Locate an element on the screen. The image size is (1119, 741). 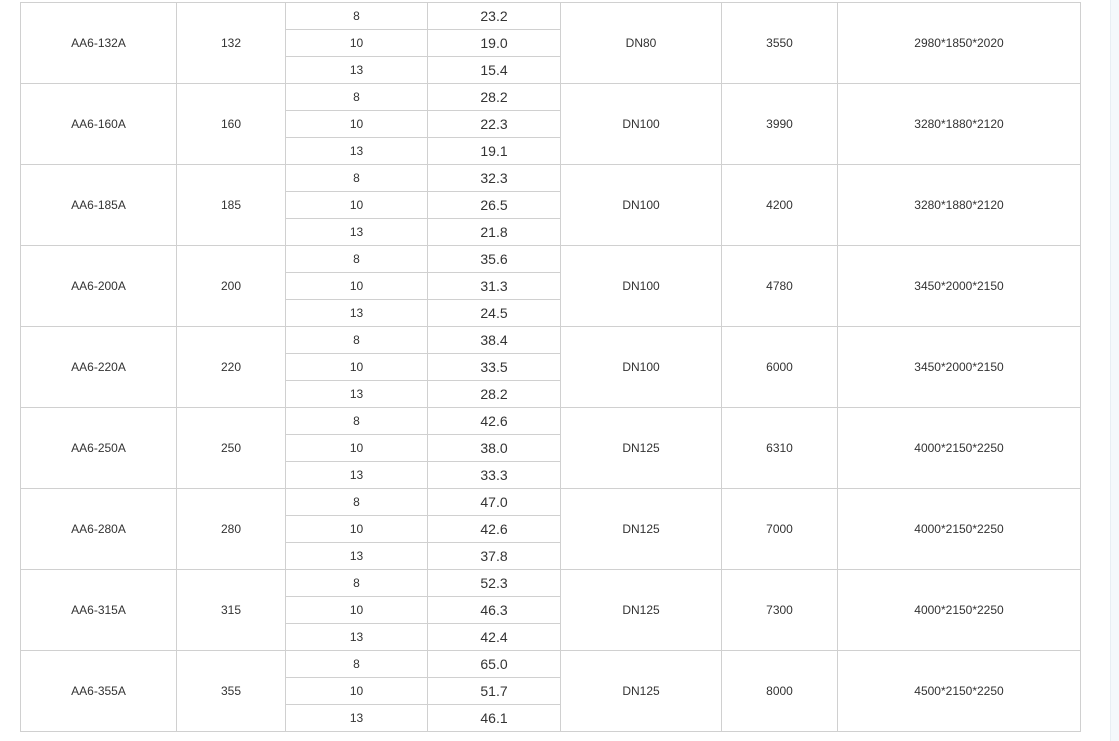
table-row: 10 33.5 is located at coordinates (551, 367).